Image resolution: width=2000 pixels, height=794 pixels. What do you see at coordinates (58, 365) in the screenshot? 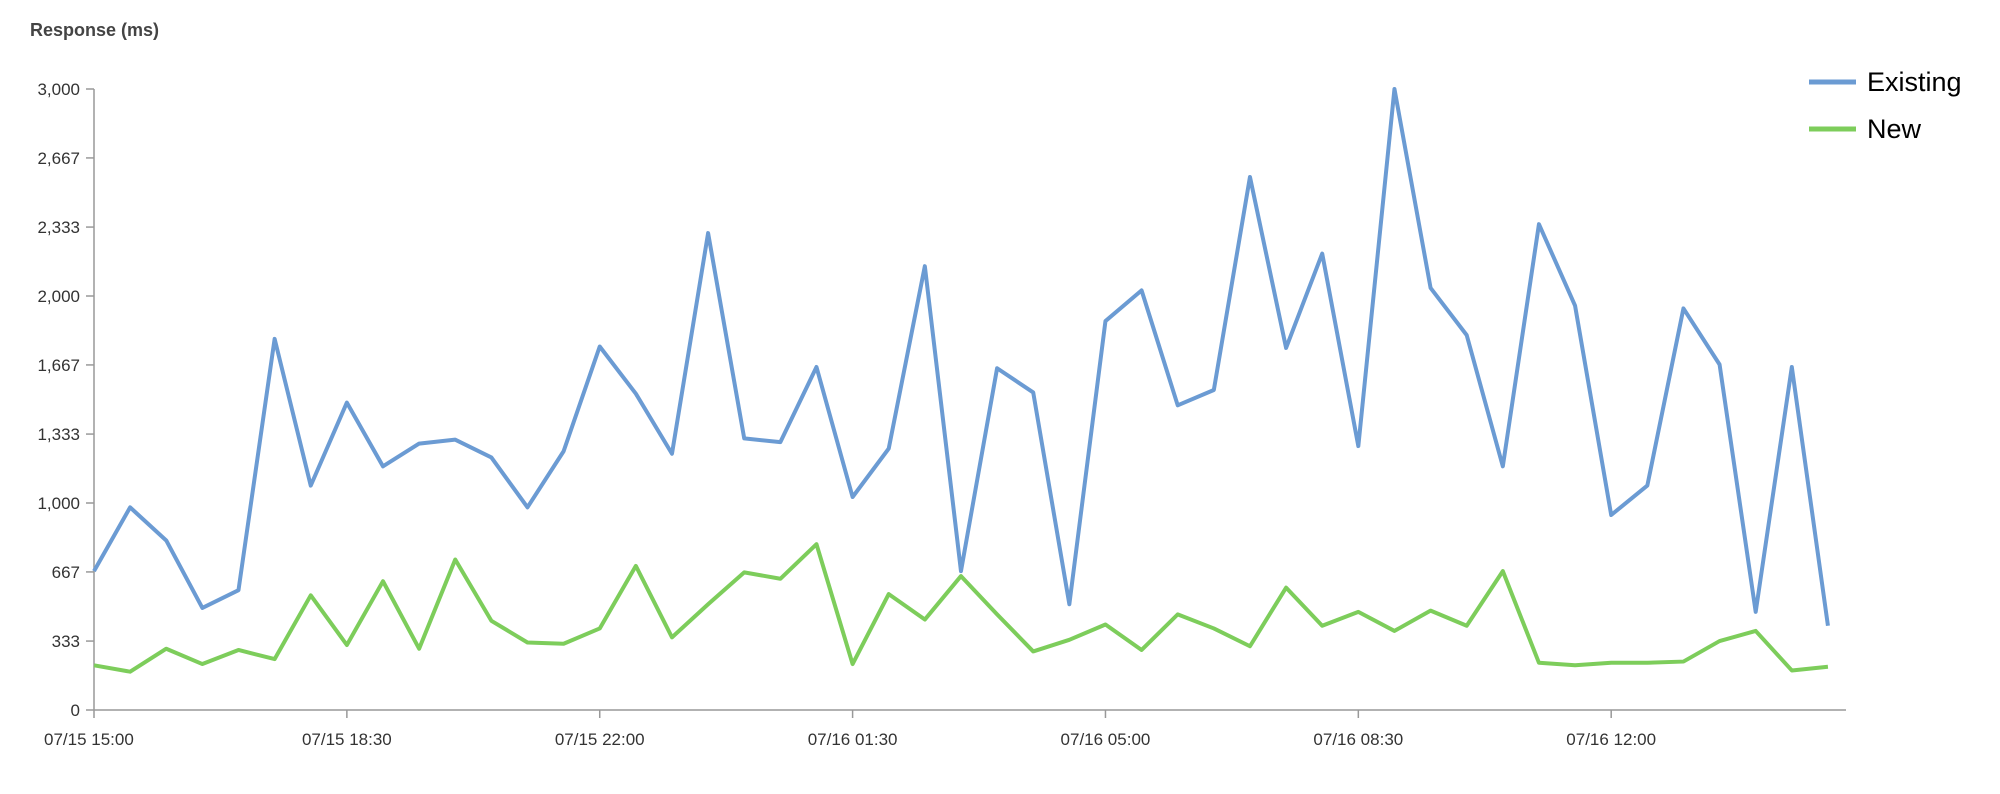
I see `y-tick-label: 1,667` at bounding box center [58, 365].